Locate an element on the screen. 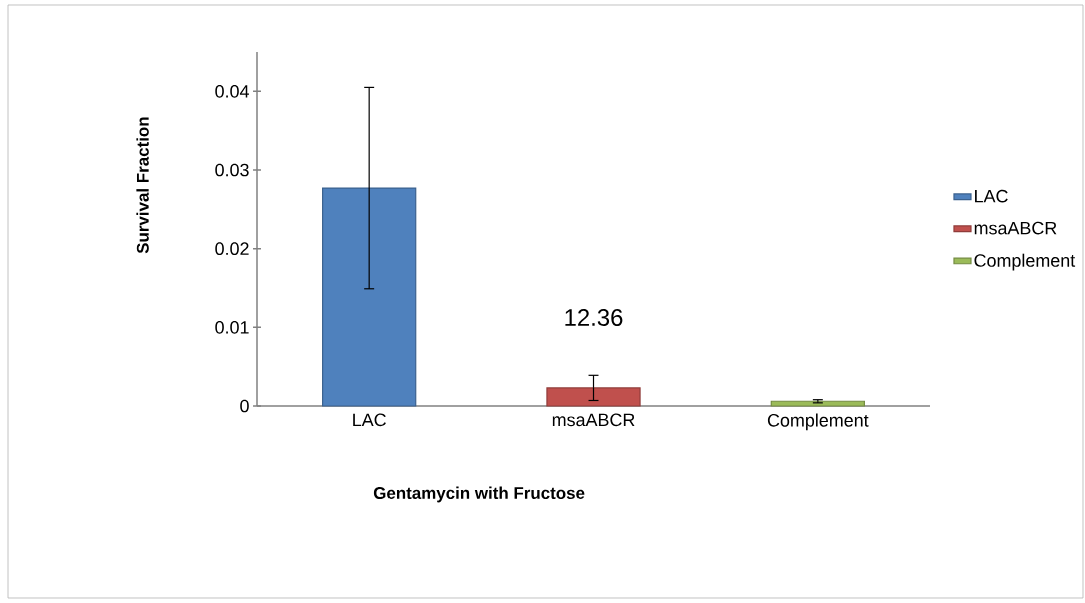 The width and height of the screenshot is (1085, 603). y-tick-label: 0.03 is located at coordinates (232, 170).